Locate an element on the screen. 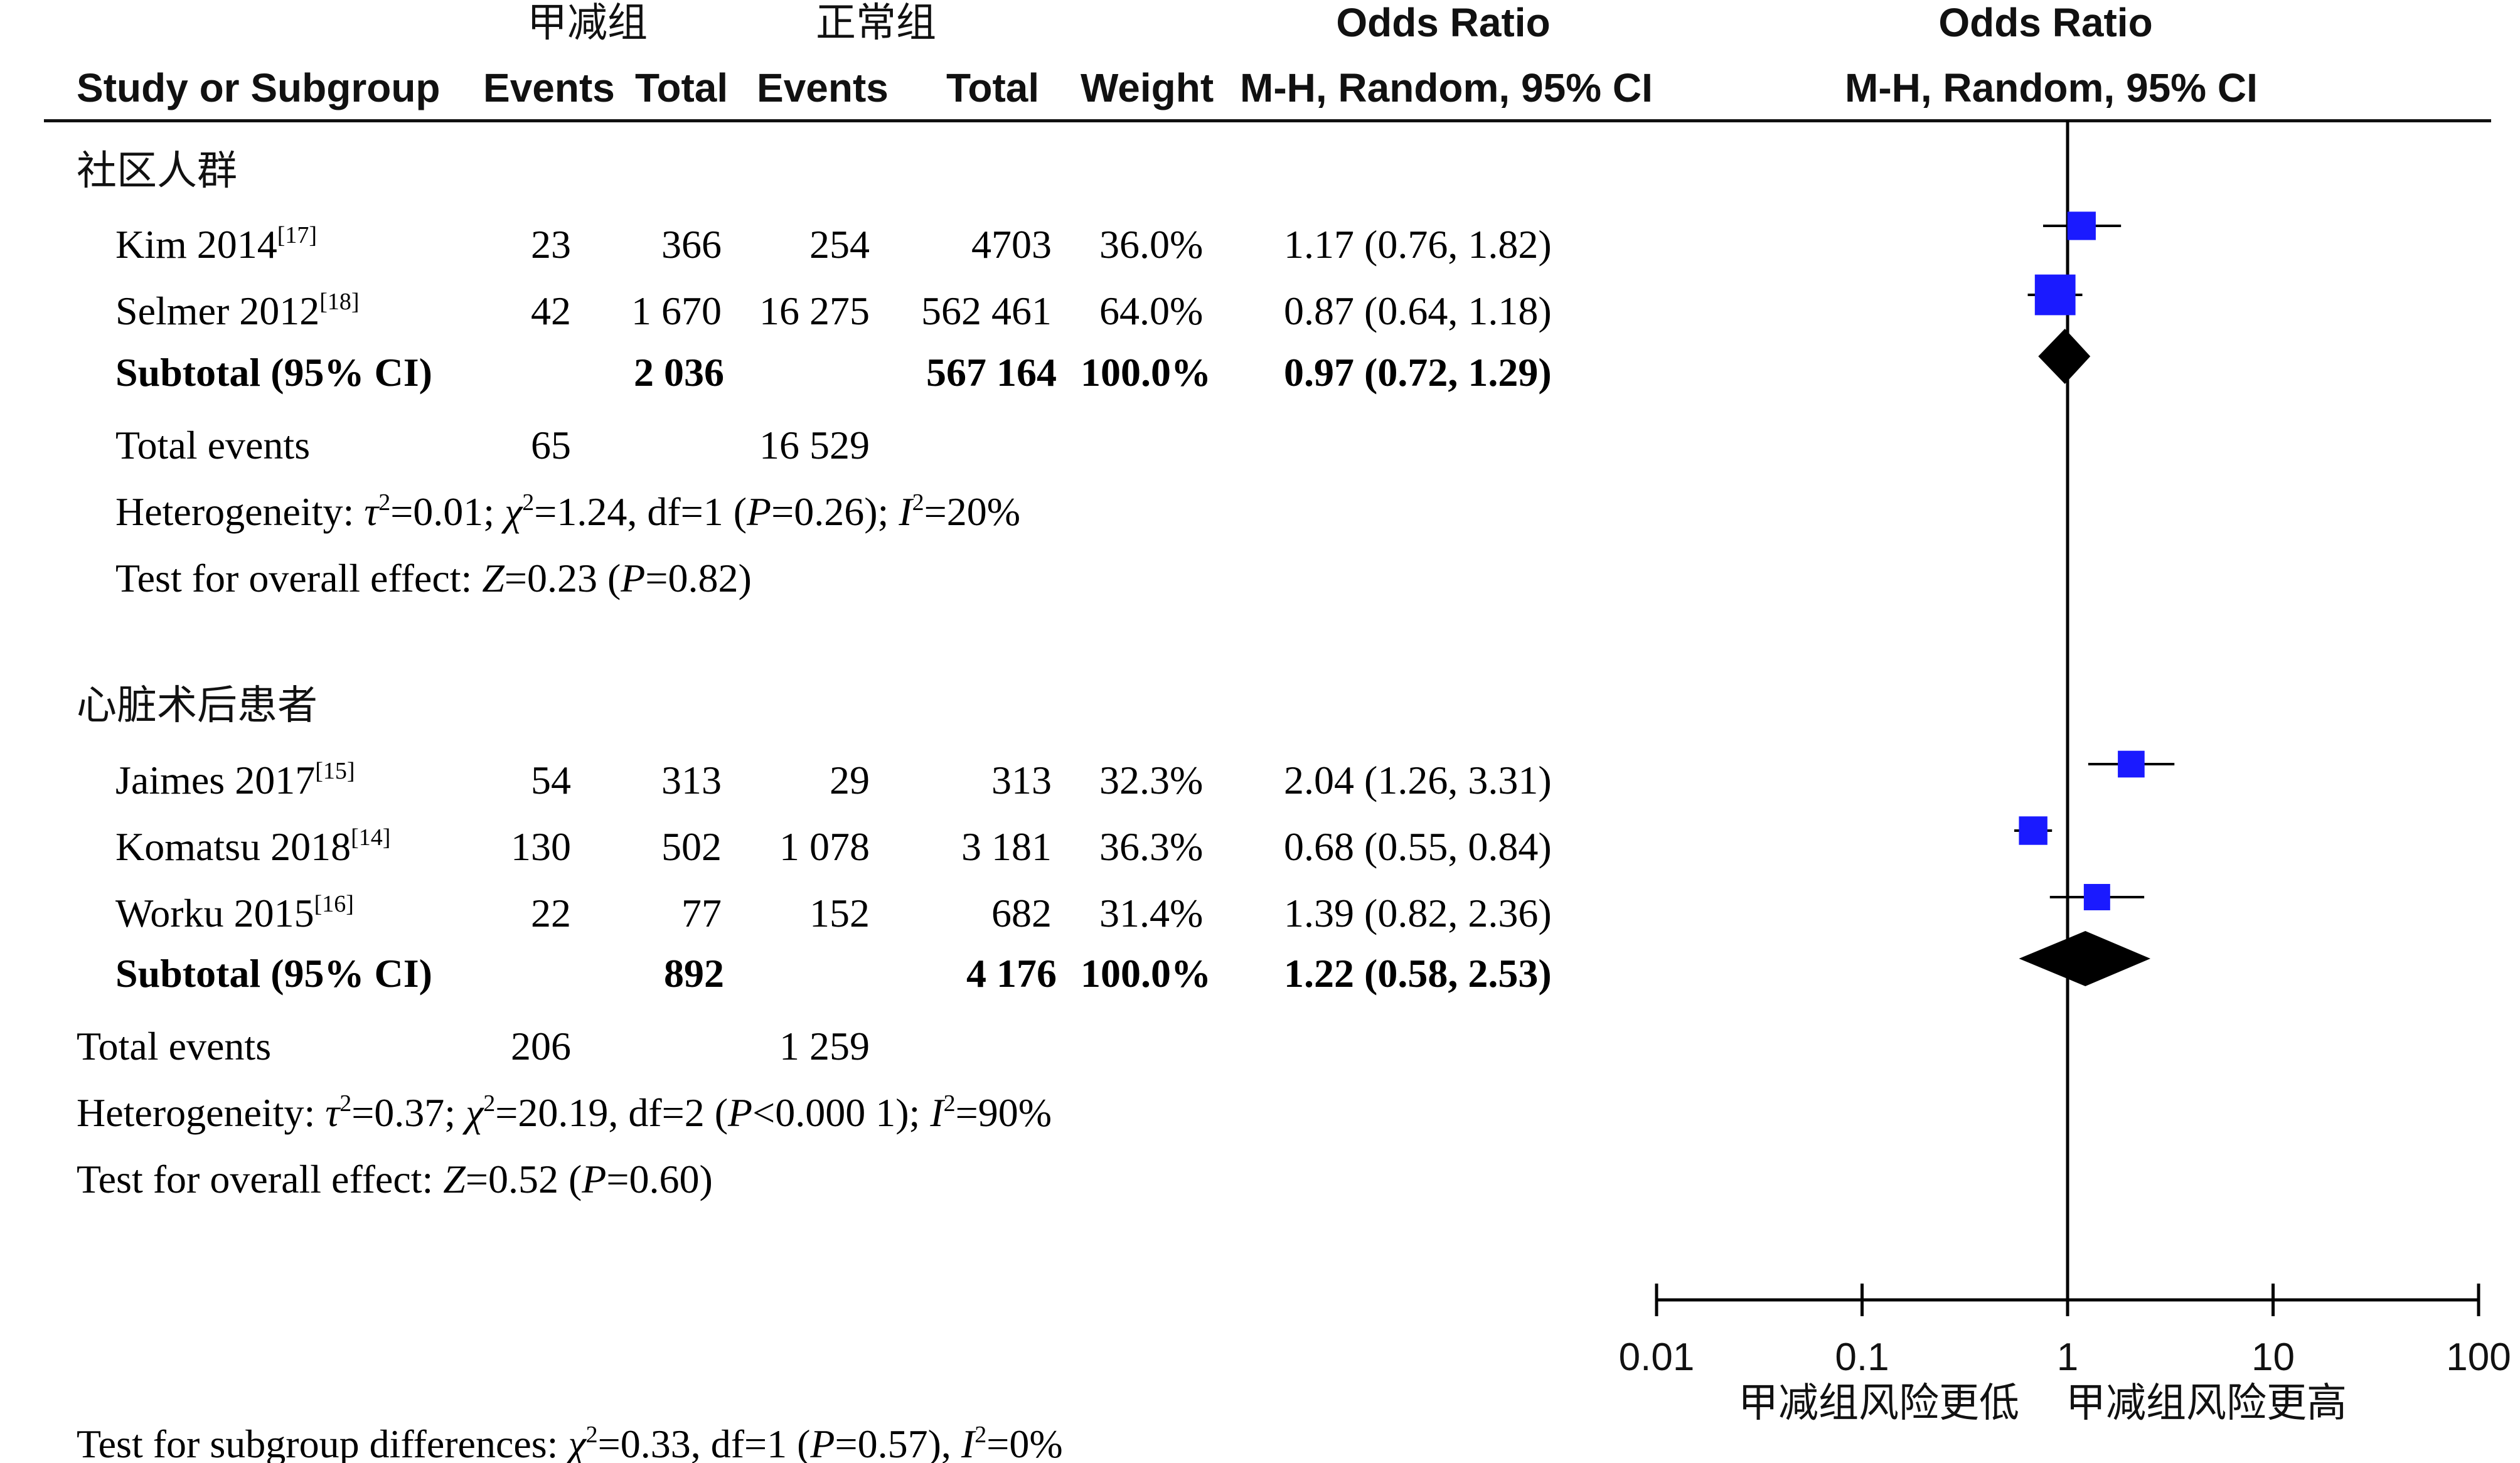  study-label: Jaimes 2017 is located at coordinates (215, 780).